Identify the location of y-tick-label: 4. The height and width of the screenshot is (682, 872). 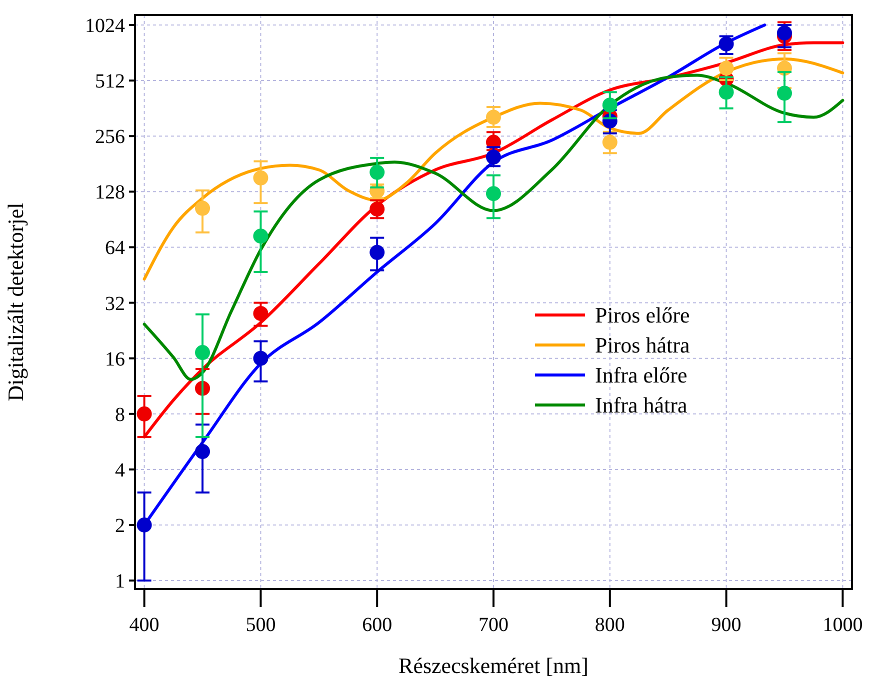
(120, 470).